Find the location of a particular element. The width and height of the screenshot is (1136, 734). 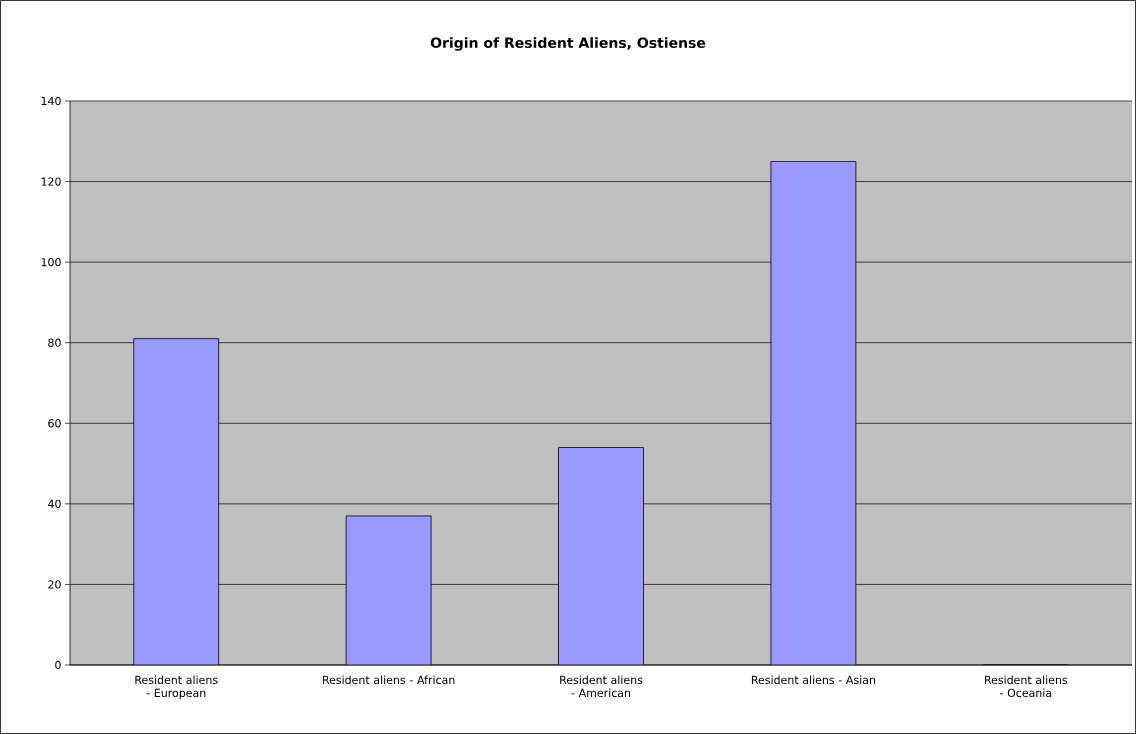

x-tick-label: Resident aliens - European is located at coordinates (176, 687).